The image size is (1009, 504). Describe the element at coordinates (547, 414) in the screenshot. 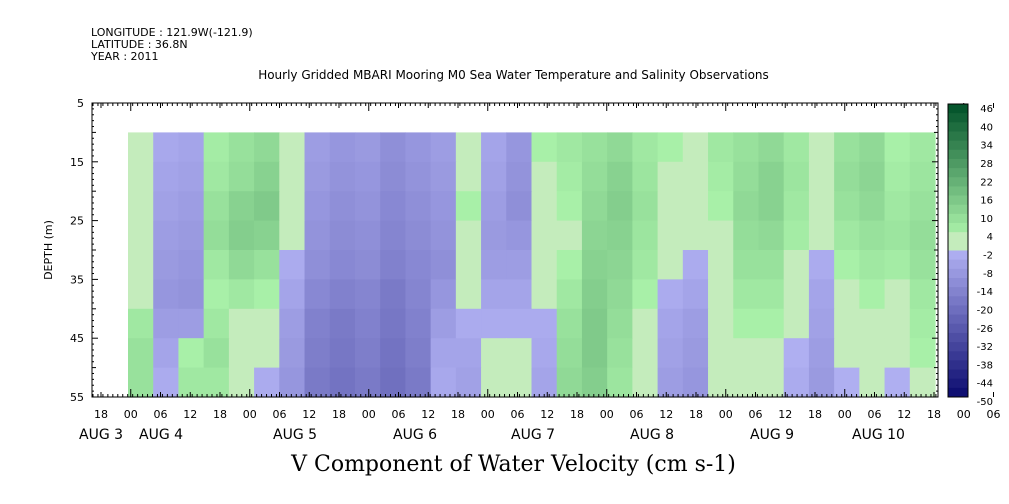

I see `x-hour-label: 12` at that location.